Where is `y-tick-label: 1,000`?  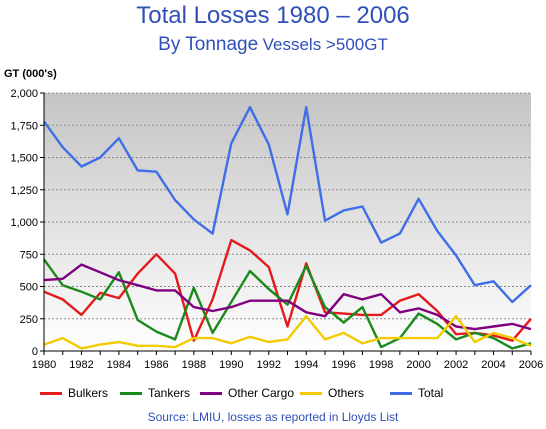
y-tick-label: 1,000 is located at coordinates (24, 223).